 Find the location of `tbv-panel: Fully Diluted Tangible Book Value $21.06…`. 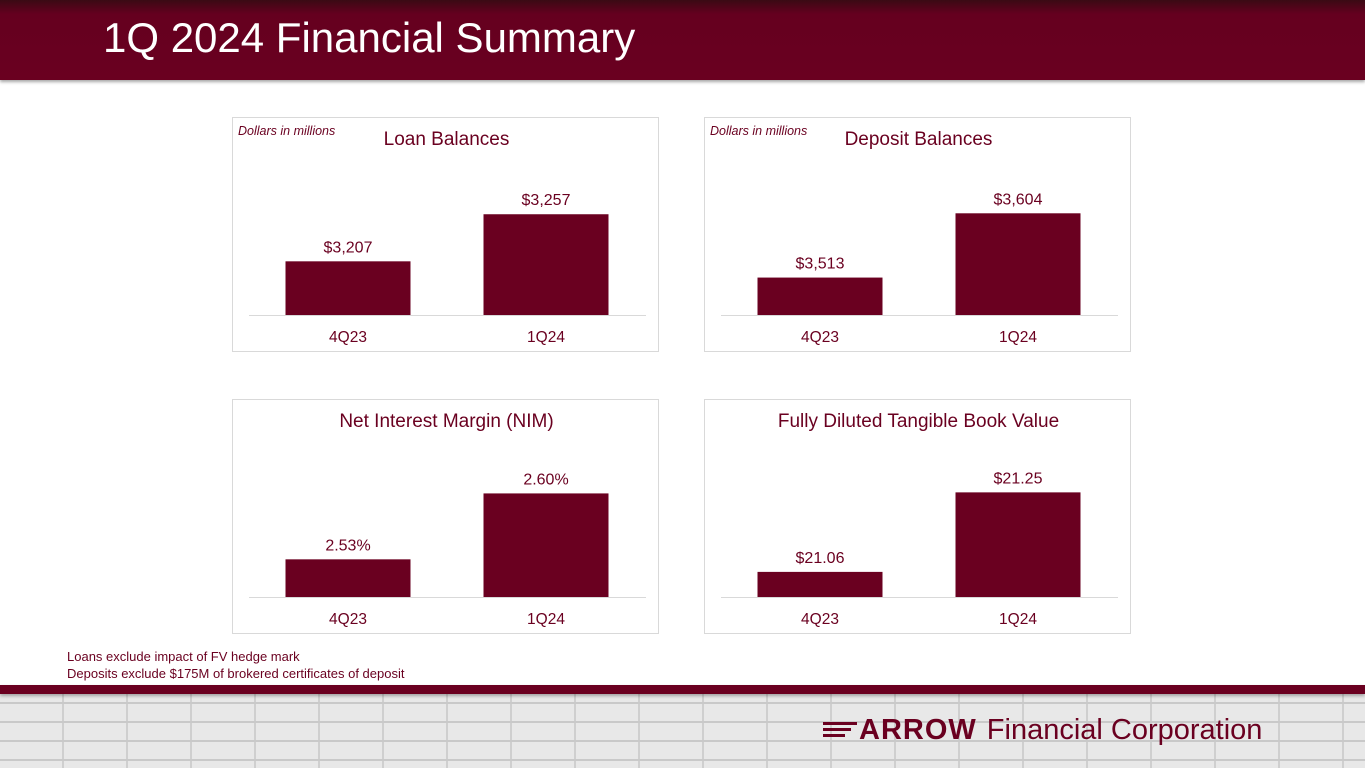

tbv-panel: Fully Diluted Tangible Book Value $21.06… is located at coordinates (917, 516).